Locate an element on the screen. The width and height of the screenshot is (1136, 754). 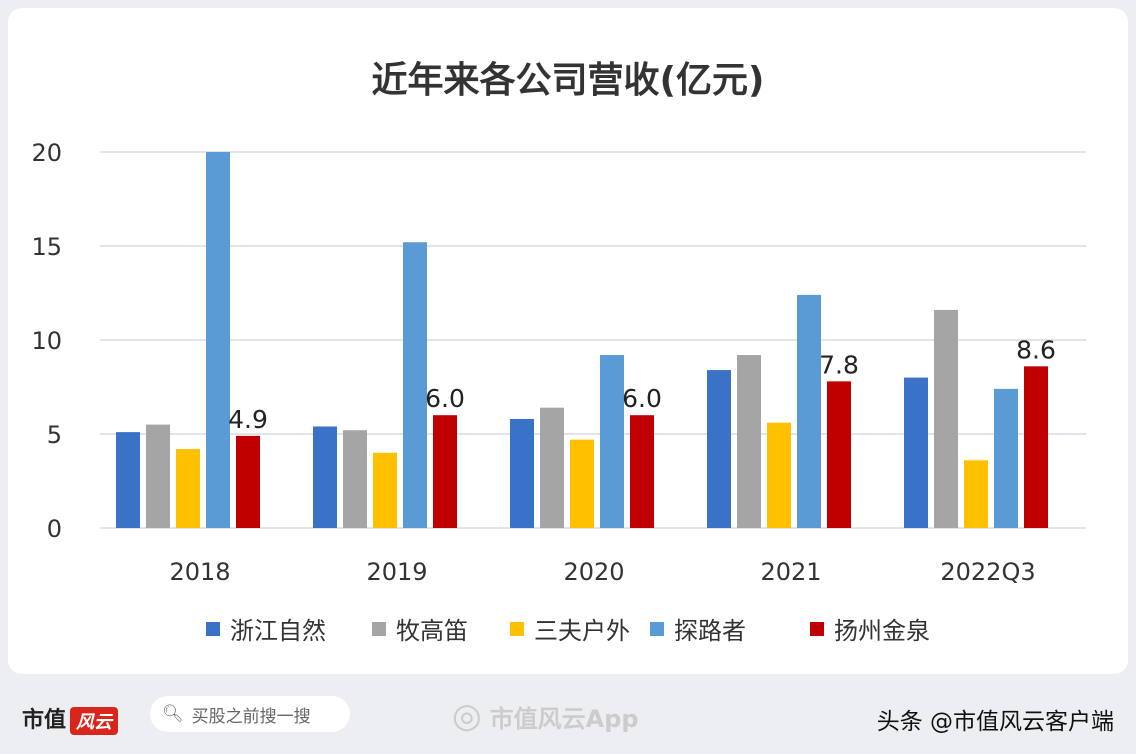
x-tick-label: 2018 is located at coordinates (199, 572).